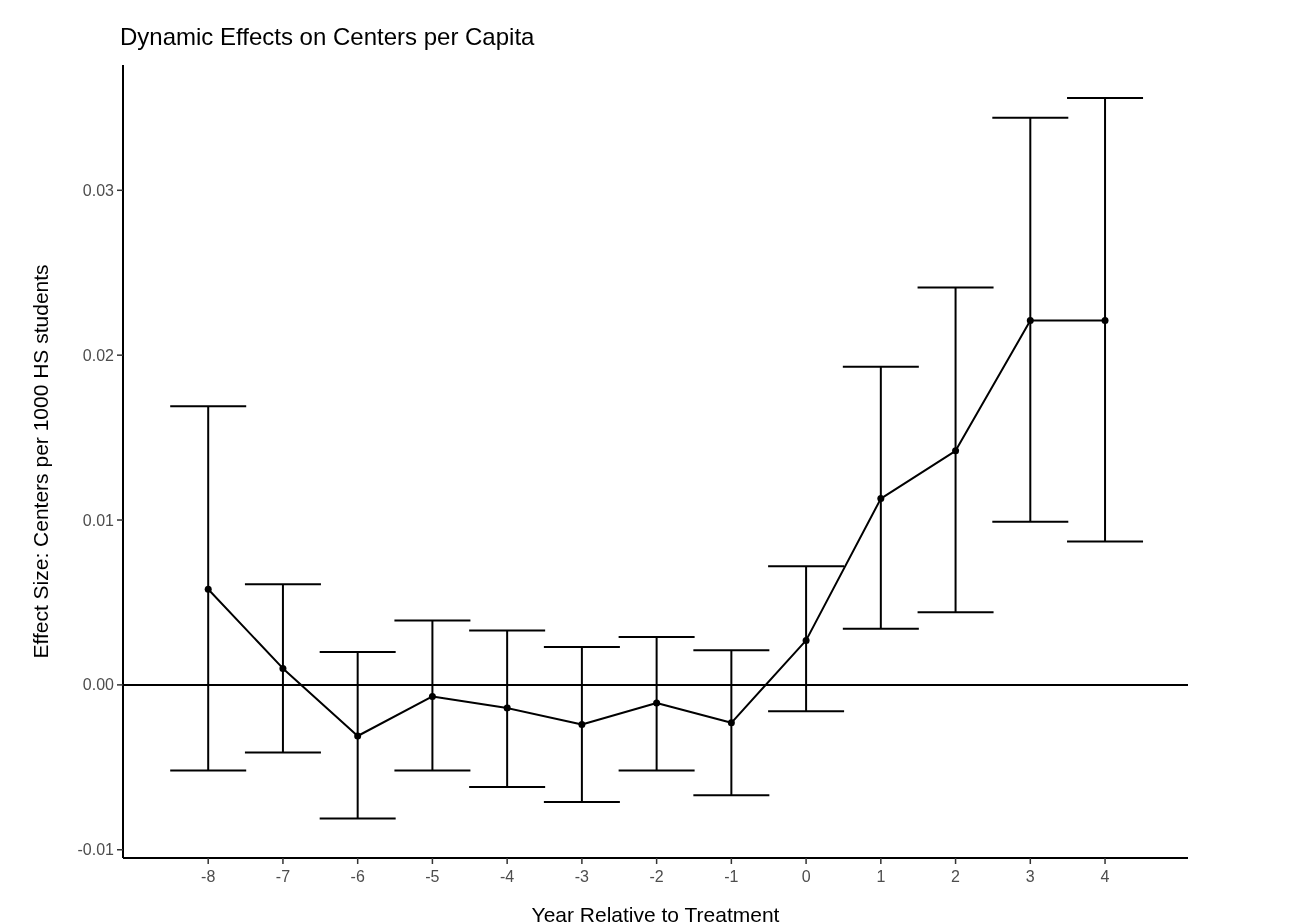  What do you see at coordinates (1105, 876) in the screenshot?
I see `x-tick-label: 4` at bounding box center [1105, 876].